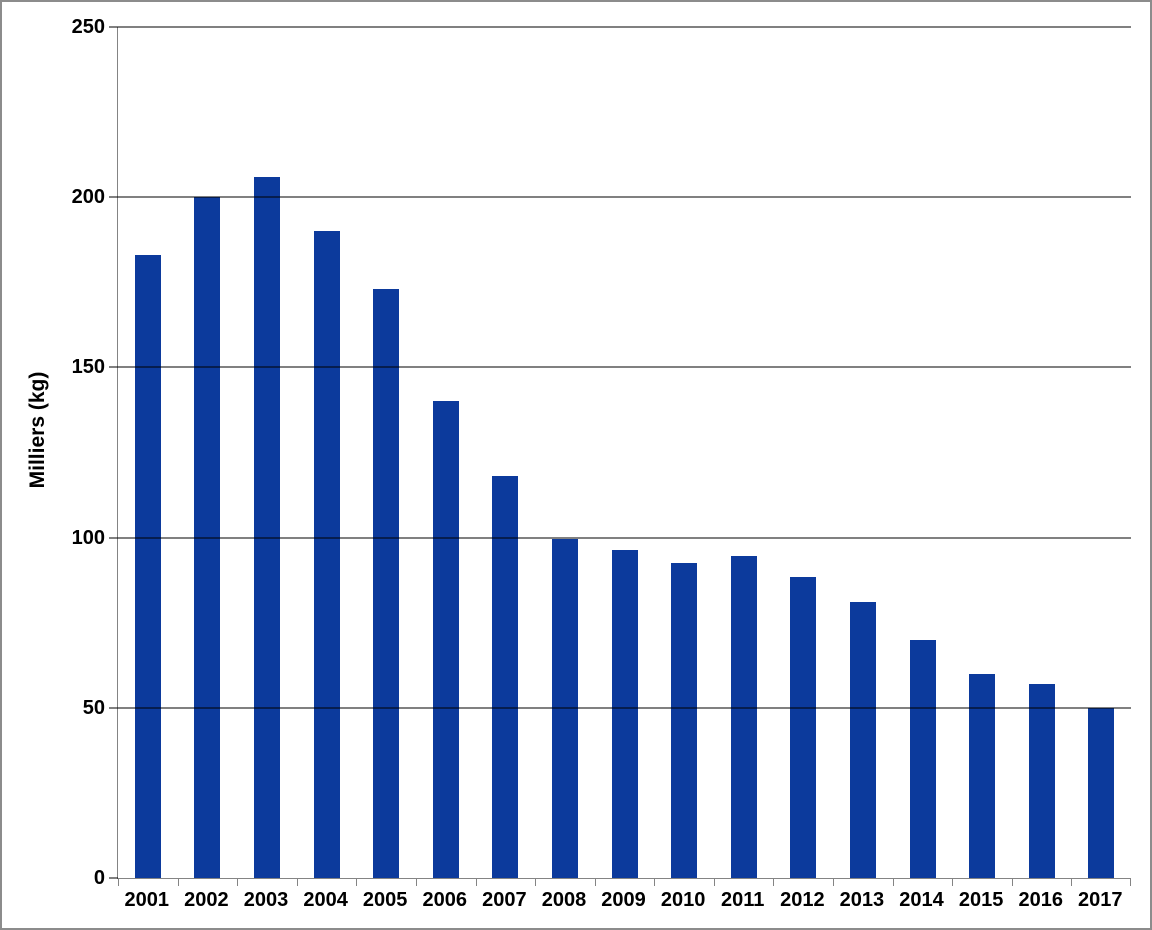 The width and height of the screenshot is (1152, 930). I want to click on bar-slot-2010, so click(684, 452).